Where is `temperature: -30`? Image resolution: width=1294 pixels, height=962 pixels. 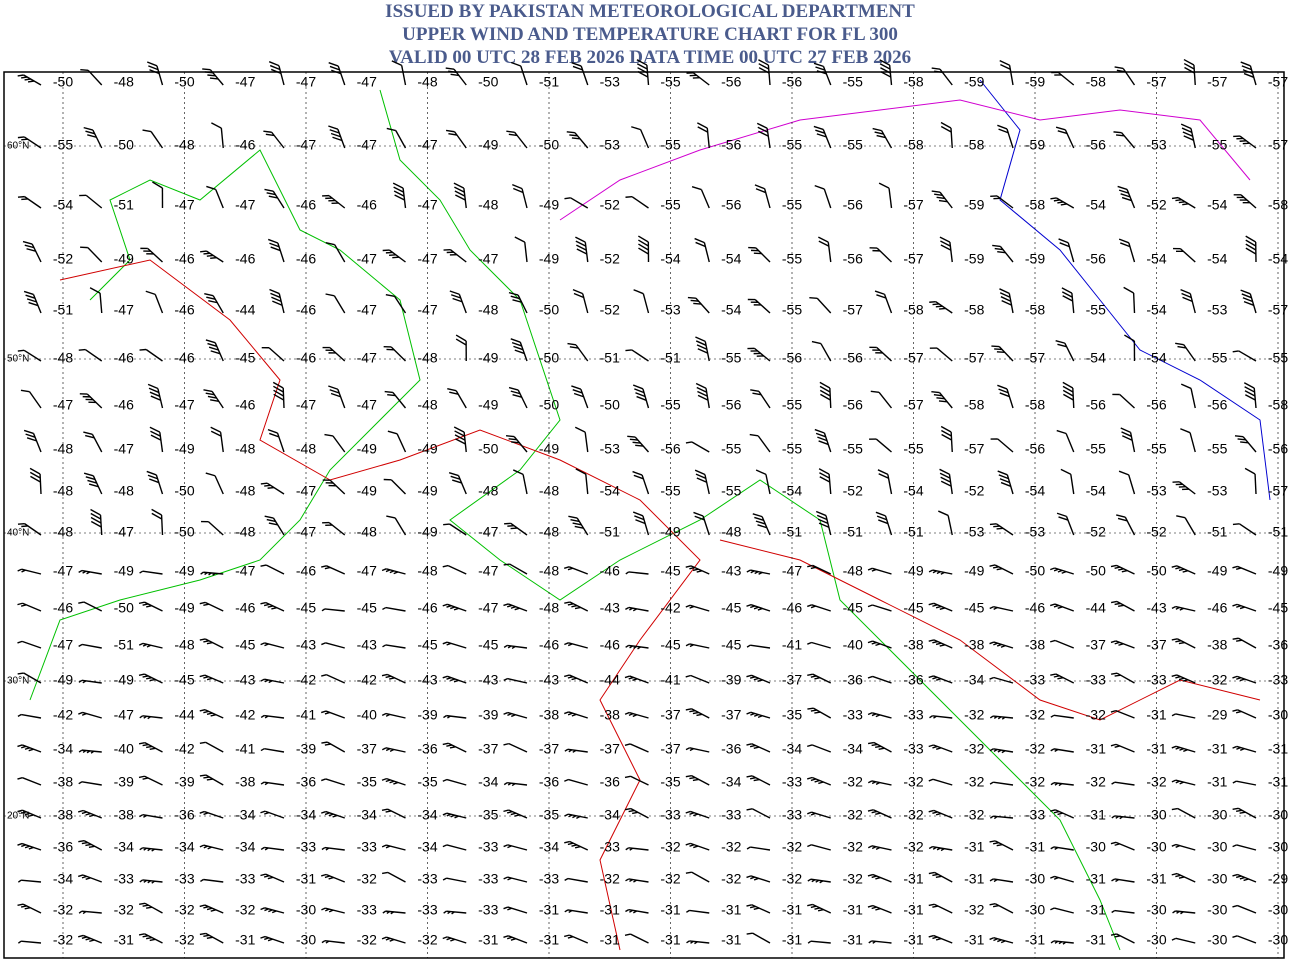 temperature: -30 is located at coordinates (1278, 847).